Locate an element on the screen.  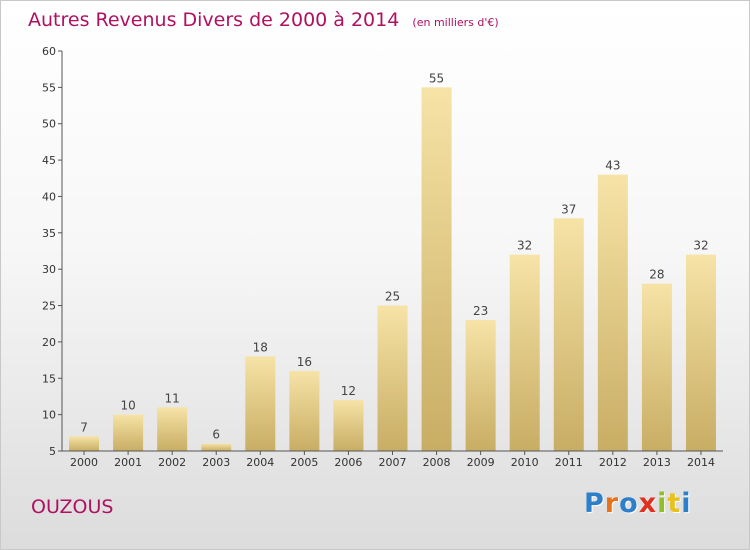
brand-logo: Proxiti is located at coordinates (638, 503).